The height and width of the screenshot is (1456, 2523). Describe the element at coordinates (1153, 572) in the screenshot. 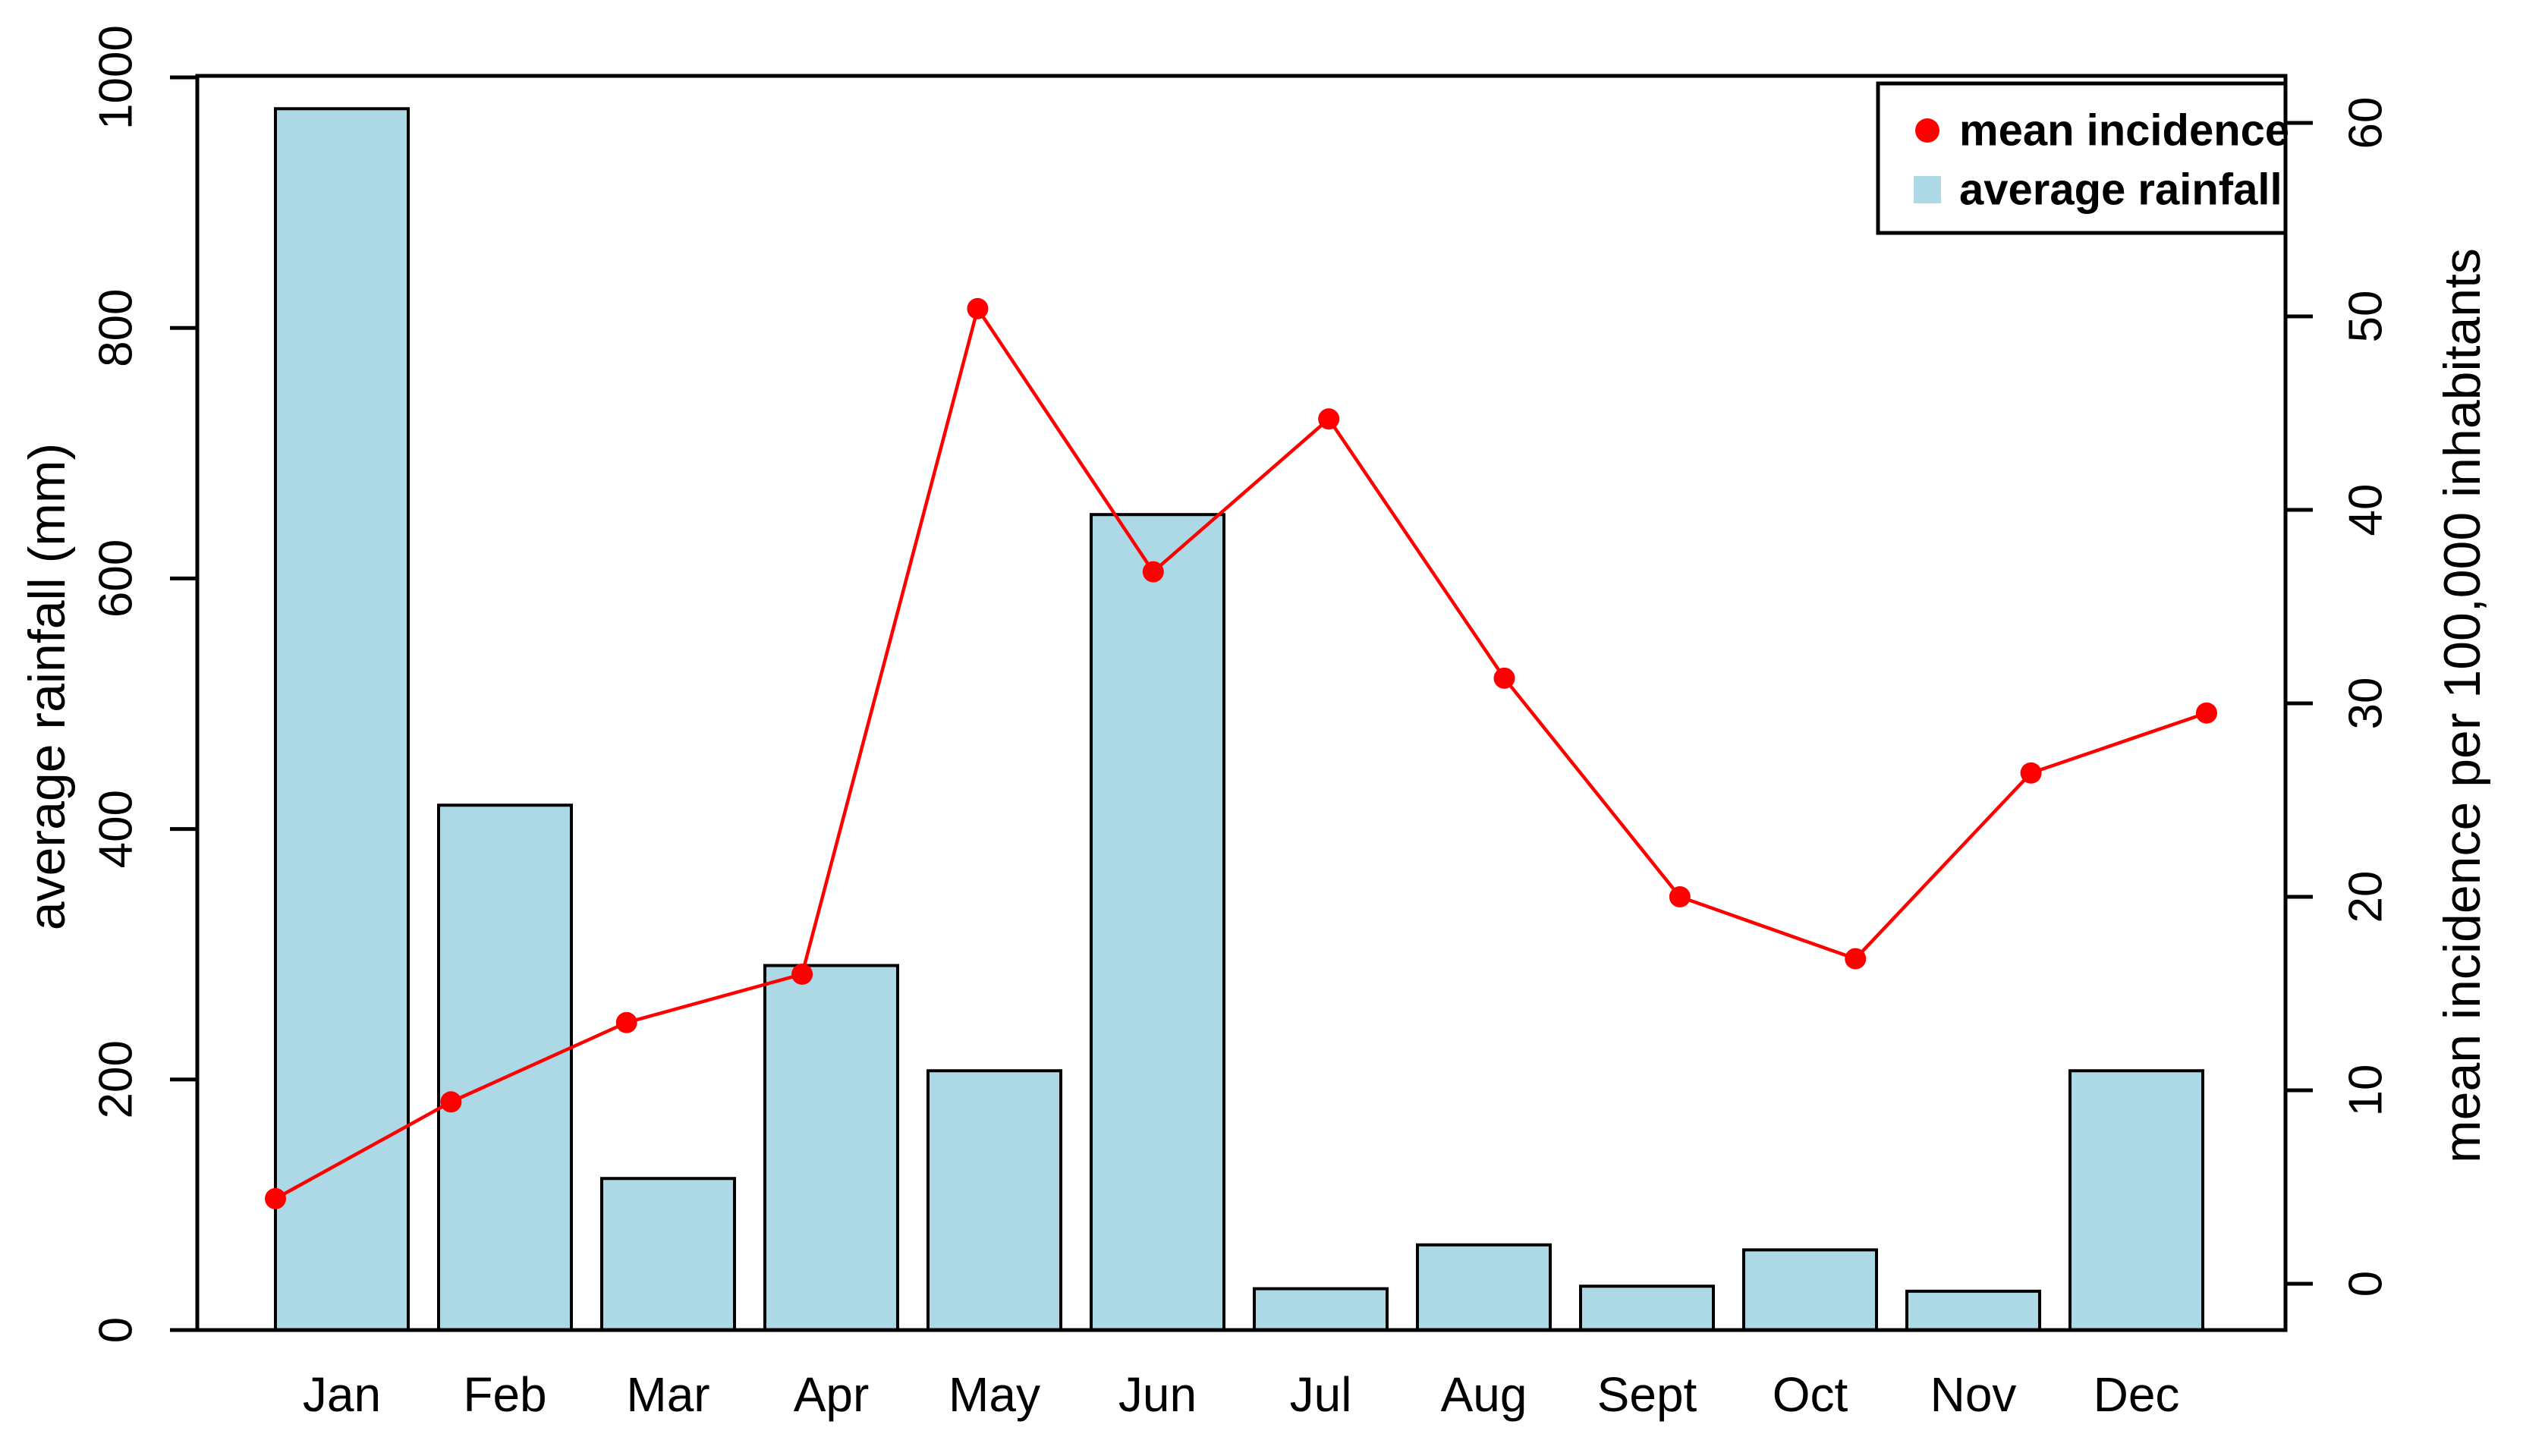

I see `incidence-point-jun` at that location.